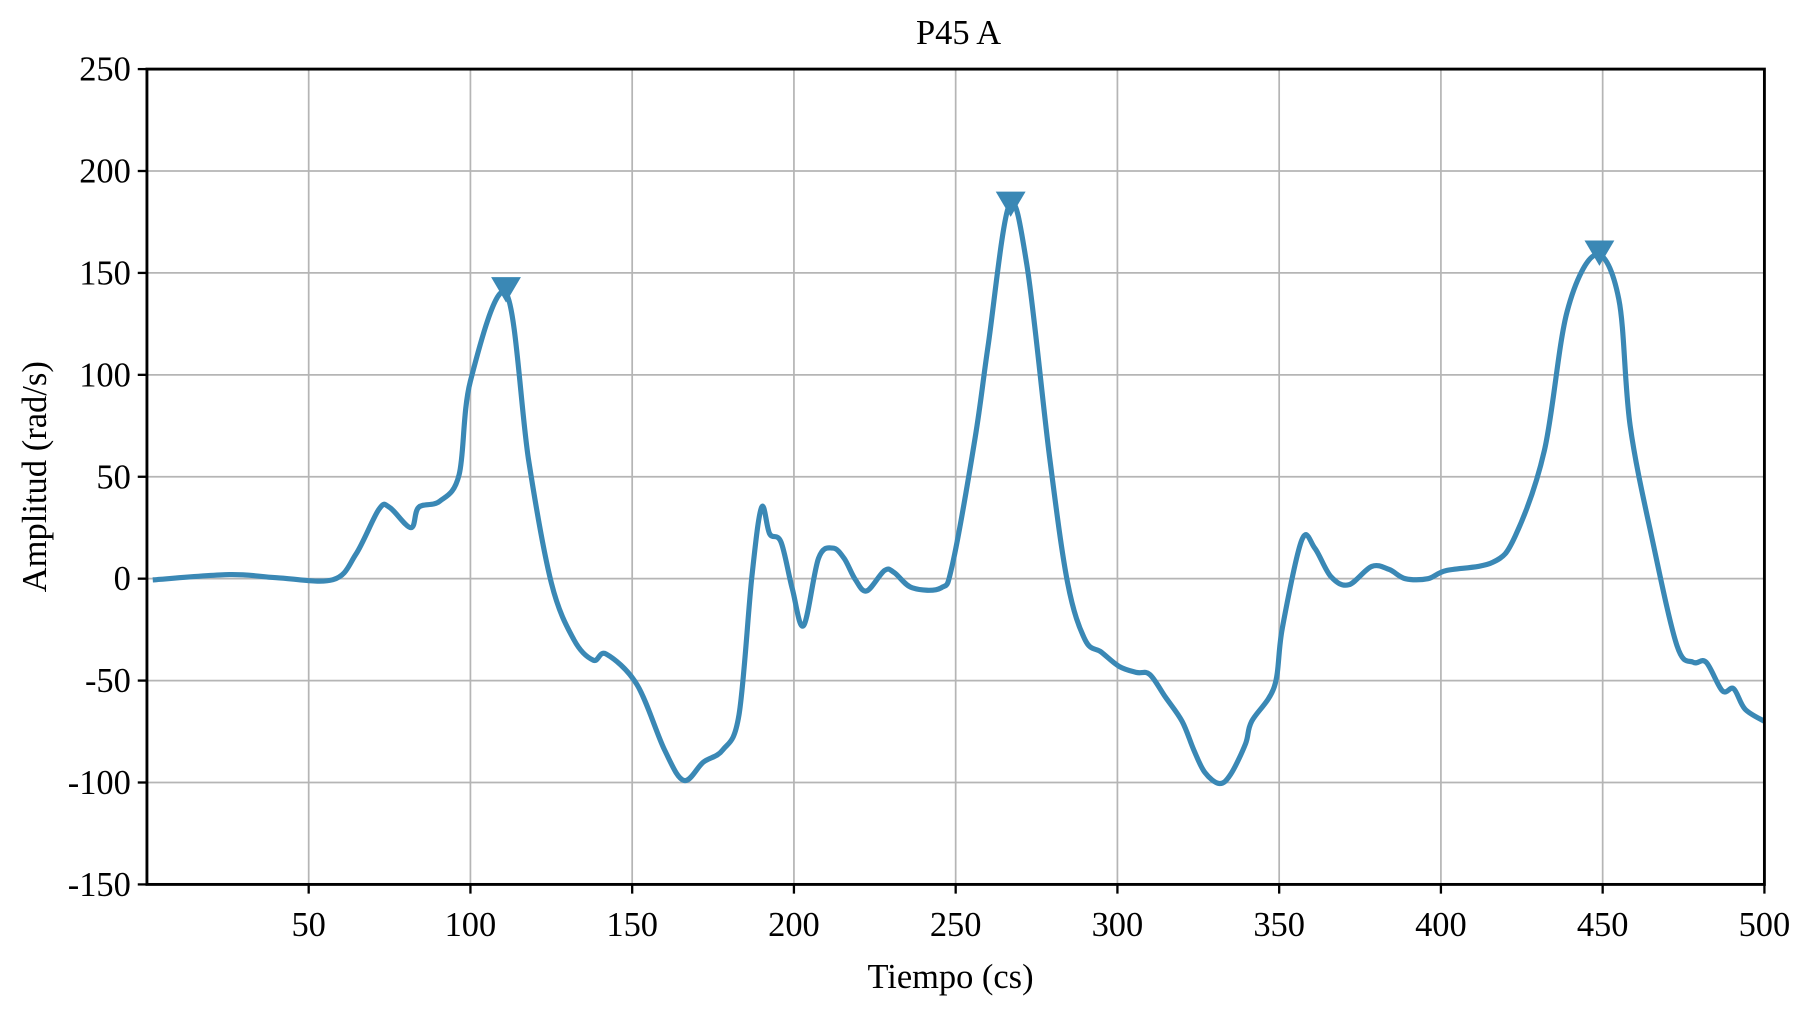 The height and width of the screenshot is (1018, 1800). What do you see at coordinates (1441, 925) in the screenshot?
I see `x-tick-label: 400` at bounding box center [1441, 925].